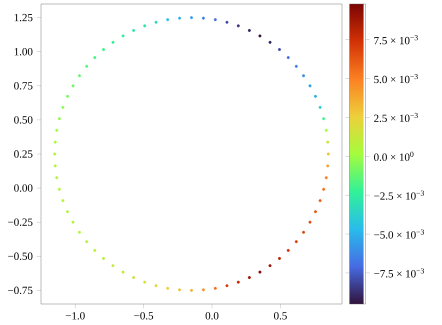 This screenshot has width=442, height=325. What do you see at coordinates (23, 188) in the screenshot?
I see `y-tick-label: 0.00` at bounding box center [23, 188].